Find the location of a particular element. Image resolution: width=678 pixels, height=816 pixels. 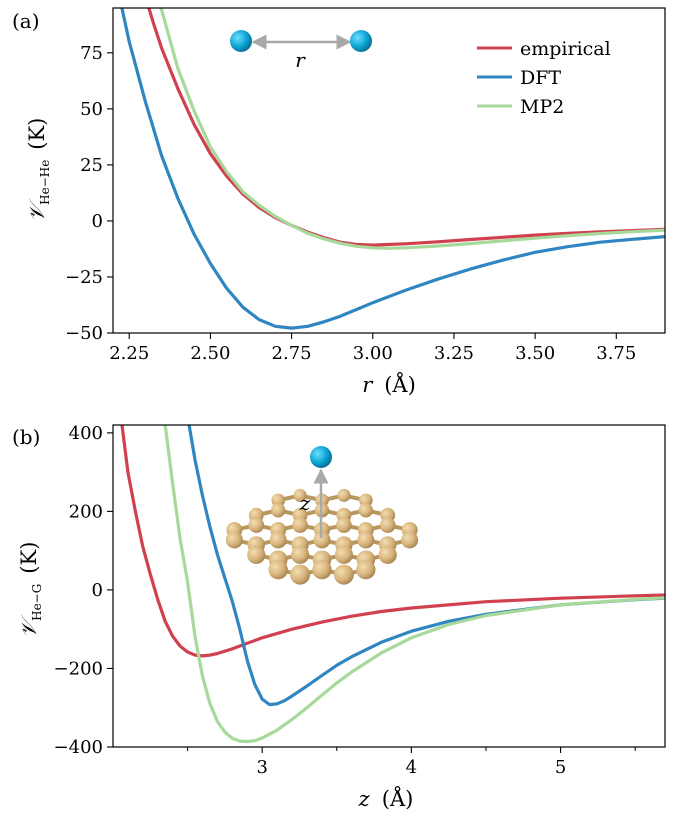

panel-a-ytick-label: 0 is located at coordinates (97, 221).